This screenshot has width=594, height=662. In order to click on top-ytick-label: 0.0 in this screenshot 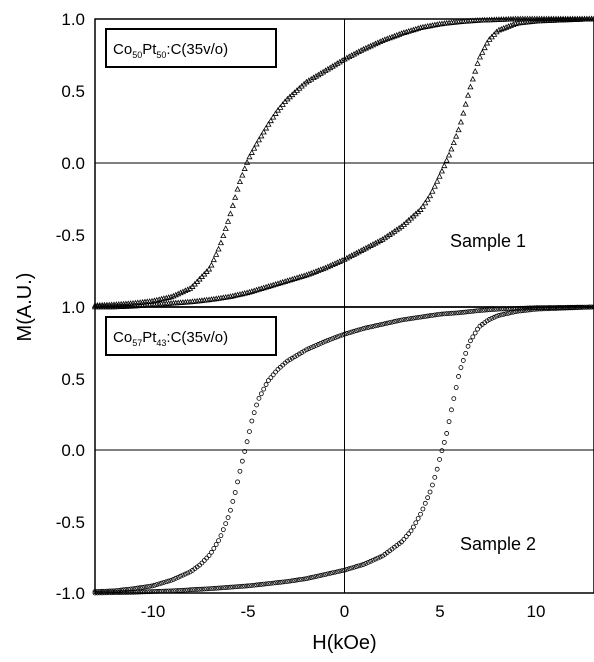, I will do `click(73, 163)`.